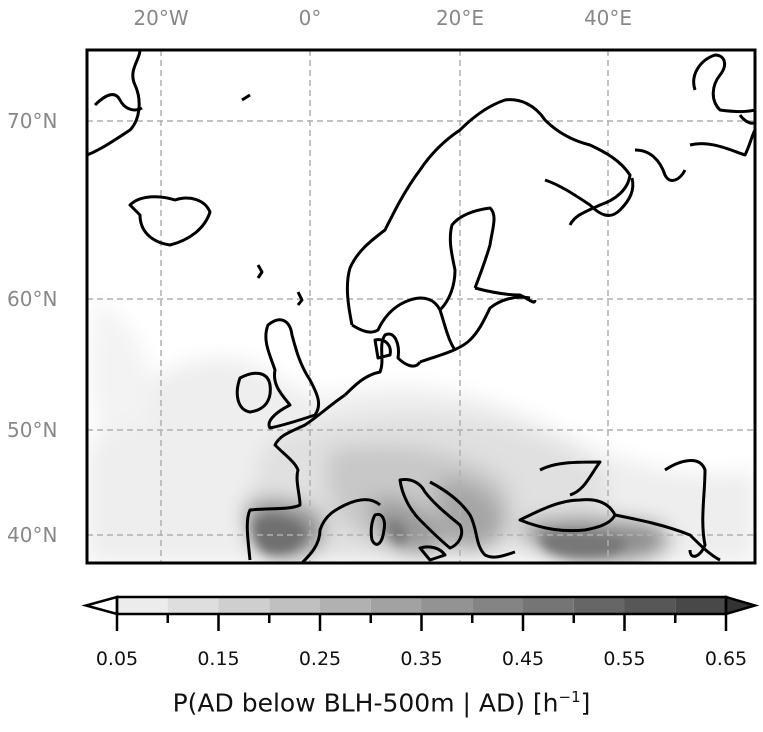 This screenshot has height=732, width=763. Describe the element at coordinates (421, 659) in the screenshot. I see `colorbar-tick-label-0.35: 0.35` at that location.